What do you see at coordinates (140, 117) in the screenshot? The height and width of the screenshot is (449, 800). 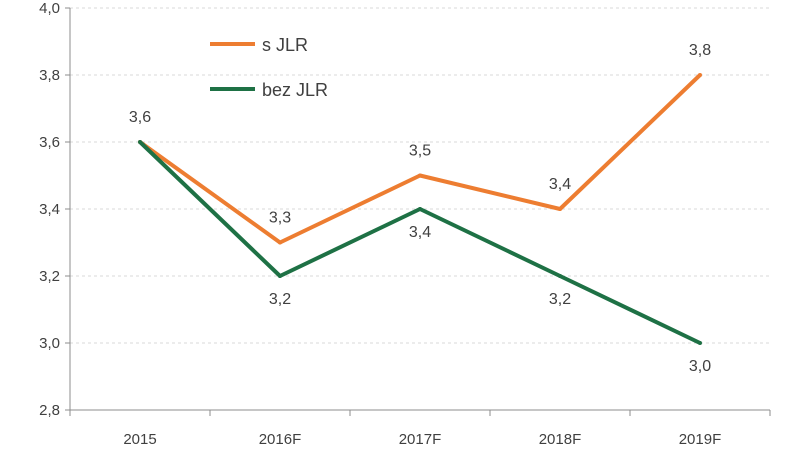 I see `data-label: 3,6` at bounding box center [140, 117].